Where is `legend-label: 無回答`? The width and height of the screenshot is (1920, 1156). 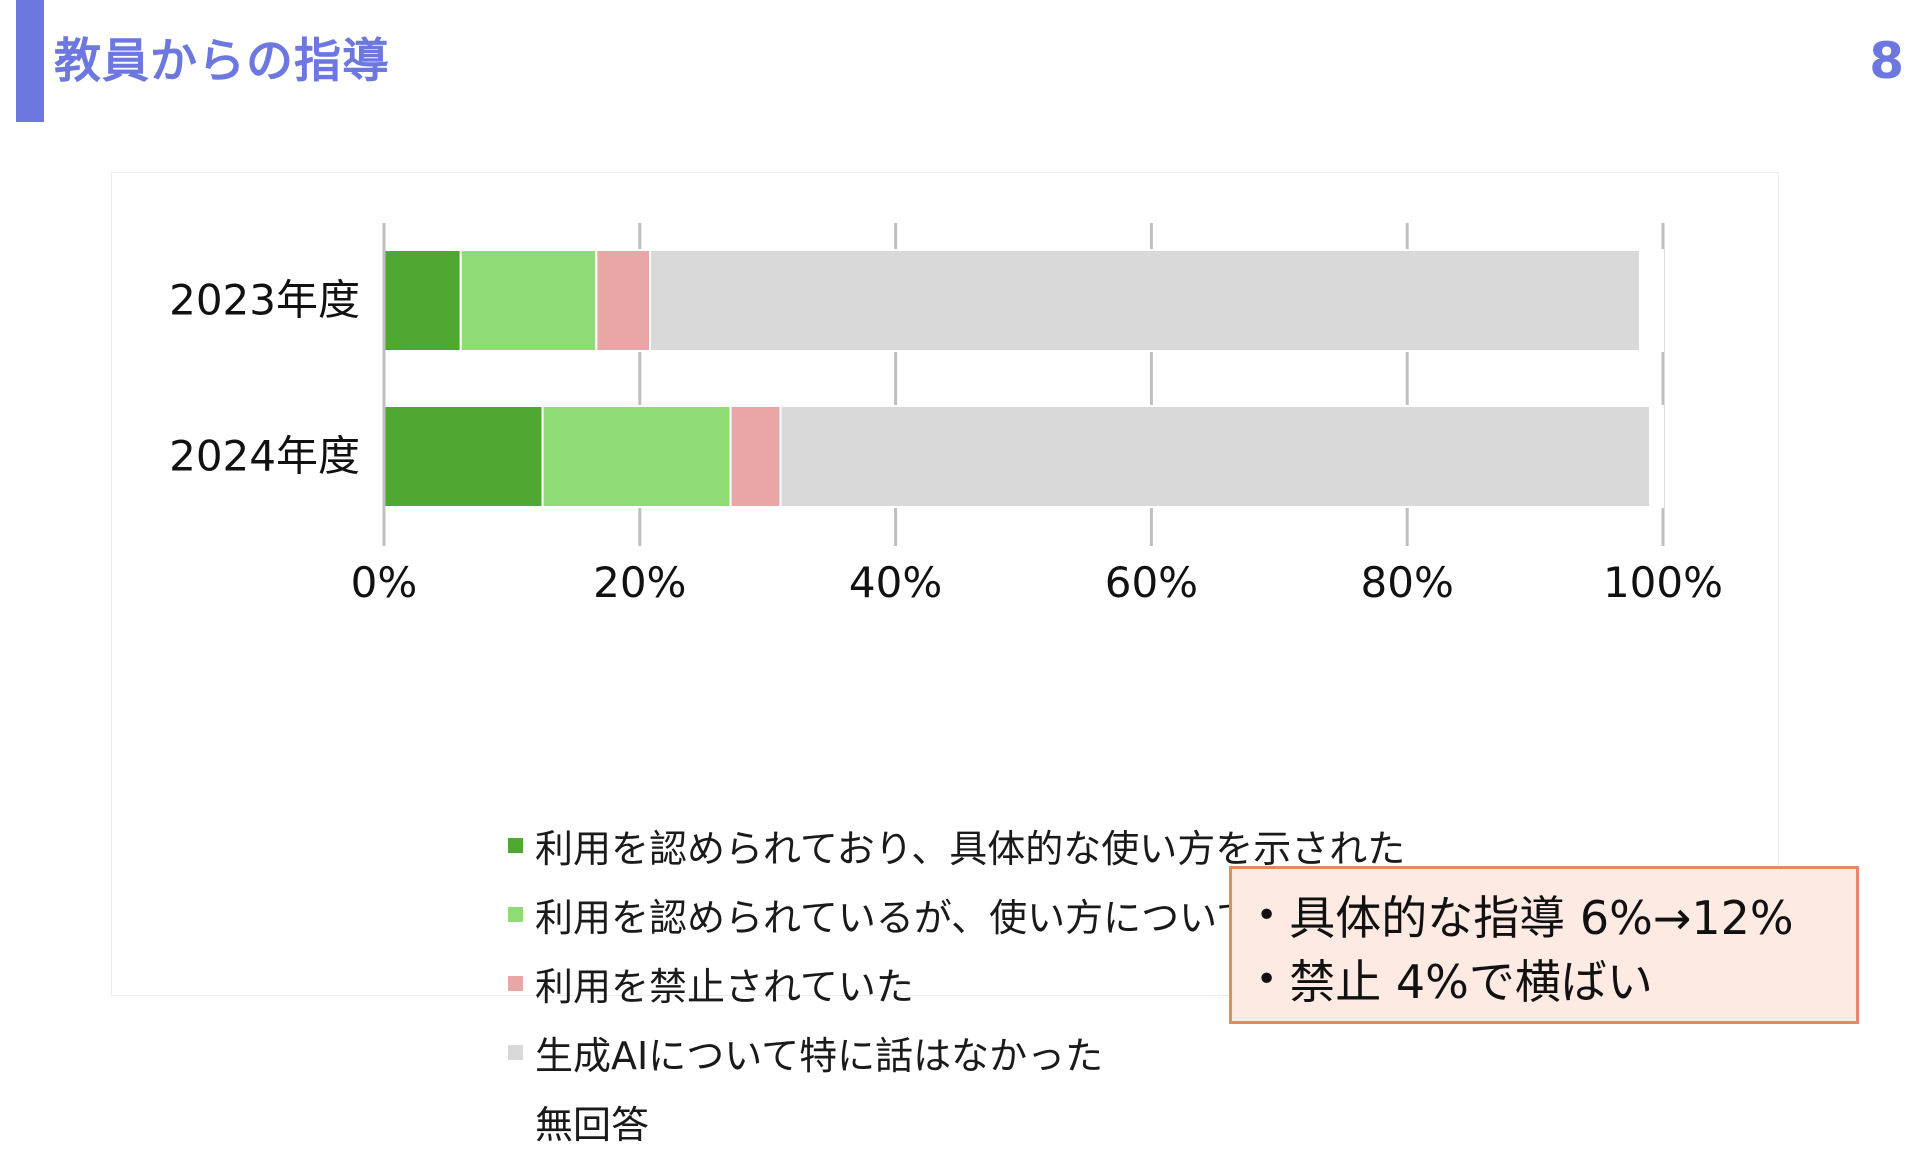 legend-label: 無回答 is located at coordinates (592, 1125).